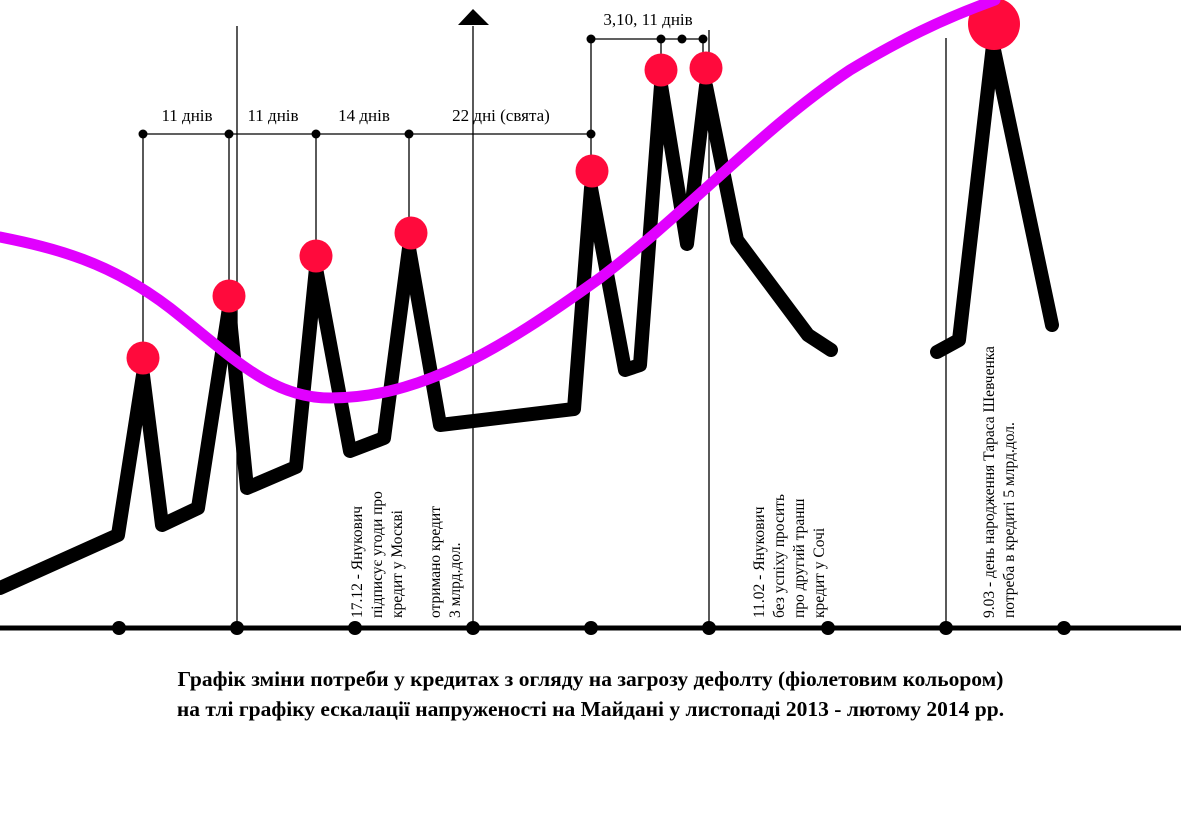  I want to click on annotation-line: отримано кредит, so click(435, 562).